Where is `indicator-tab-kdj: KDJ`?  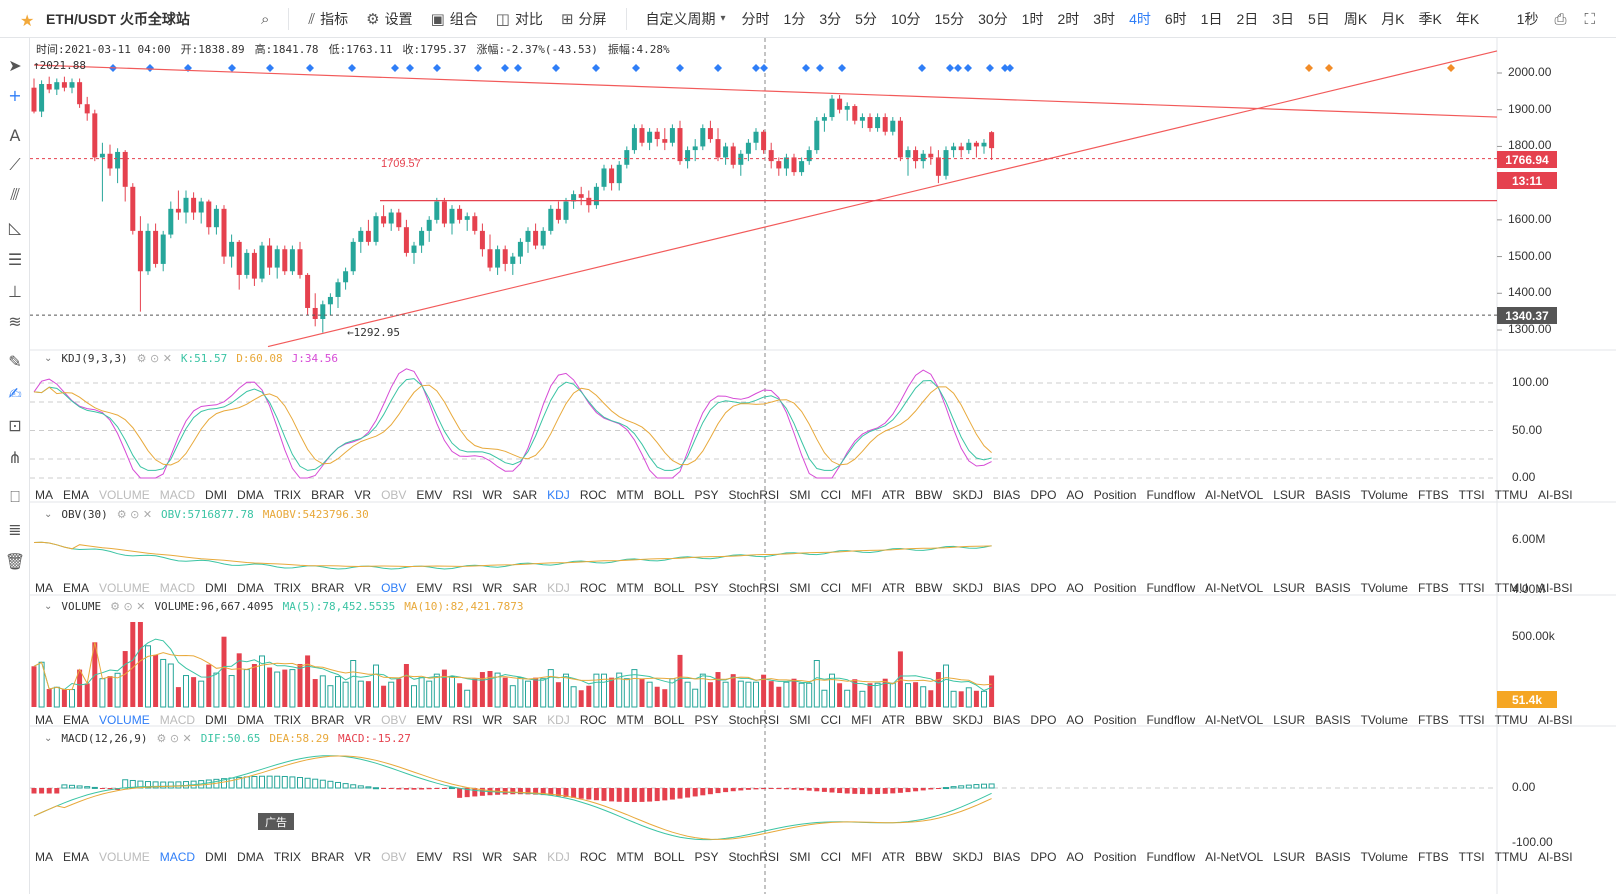 indicator-tab-kdj: KDJ is located at coordinates (558, 588).